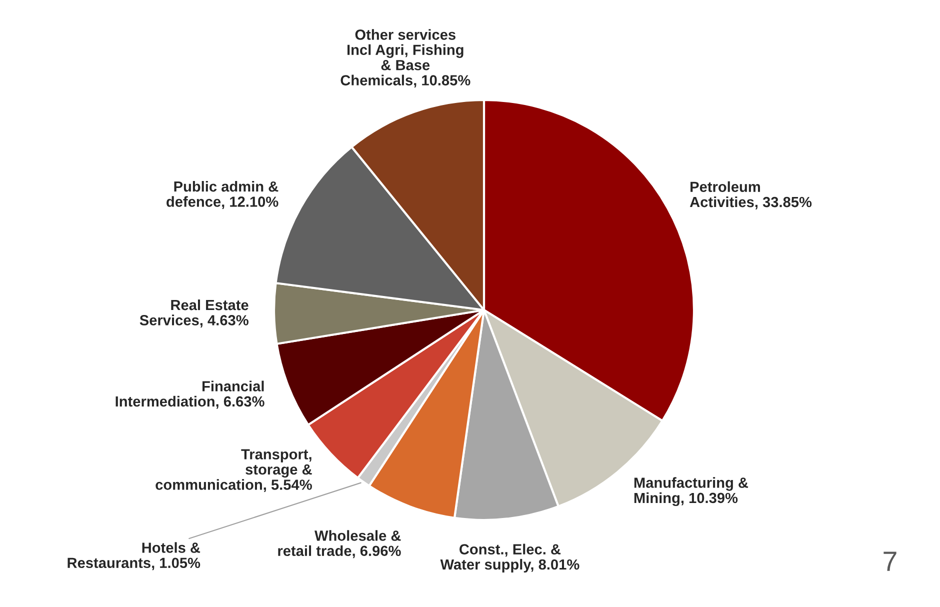 The image size is (940, 607). Describe the element at coordinates (691, 491) in the screenshot. I see `slice-label: Manufacturing & Mining, 10.39%` at that location.